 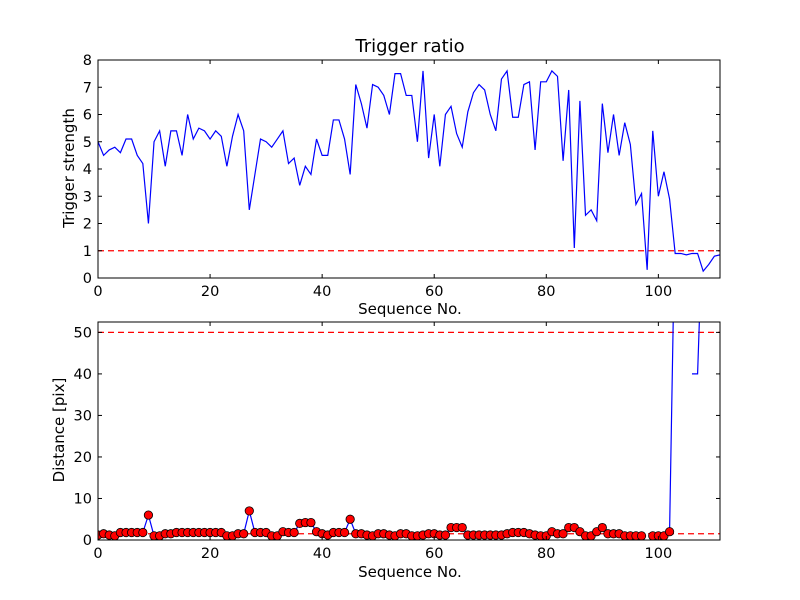 What do you see at coordinates (87, 116) in the screenshot?
I see `y-tick-label: 6` at bounding box center [87, 116].